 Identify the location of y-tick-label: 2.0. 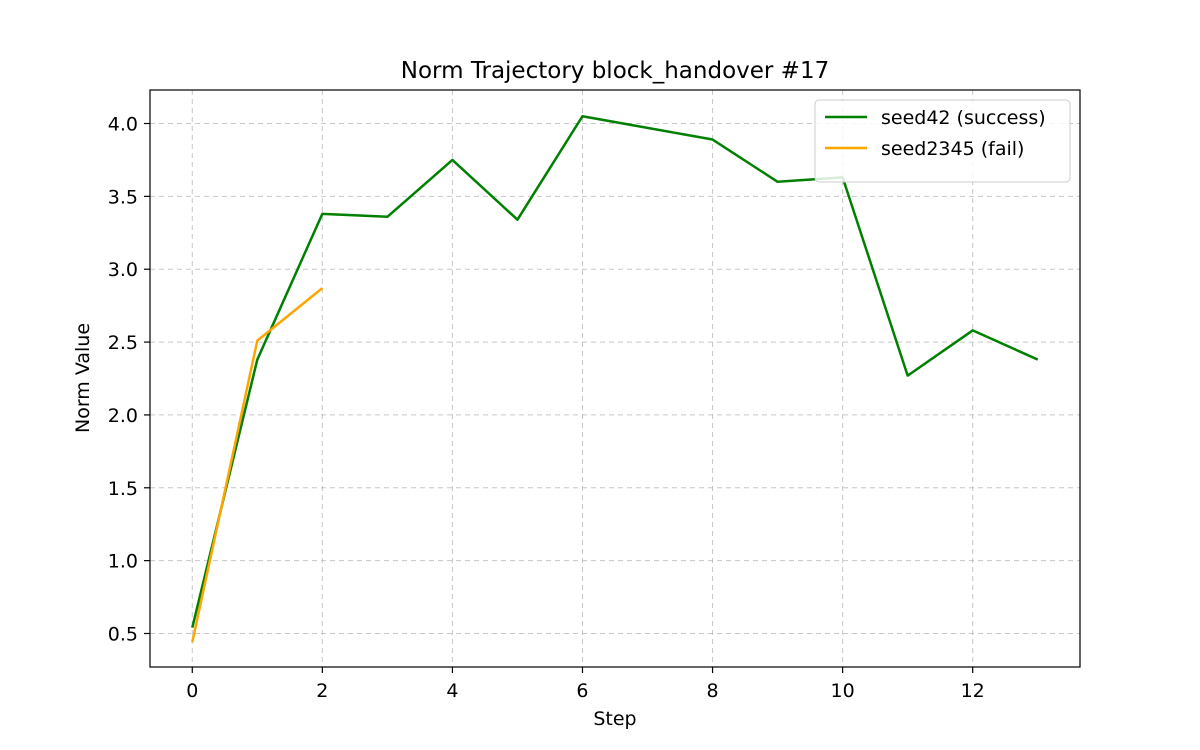
(123, 416).